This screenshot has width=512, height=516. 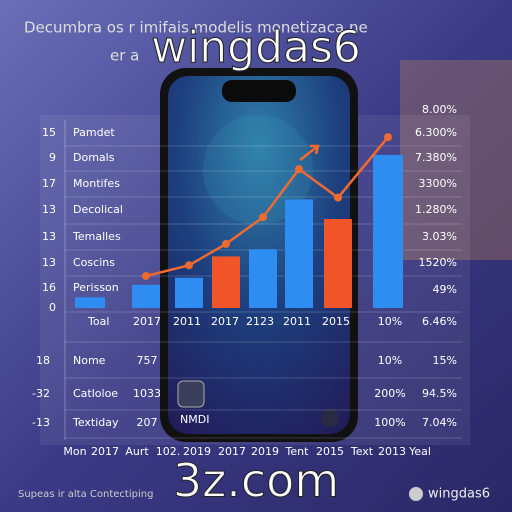 What do you see at coordinates (194, 419) in the screenshot?
I see `phone-label: NMDI` at bounding box center [194, 419].